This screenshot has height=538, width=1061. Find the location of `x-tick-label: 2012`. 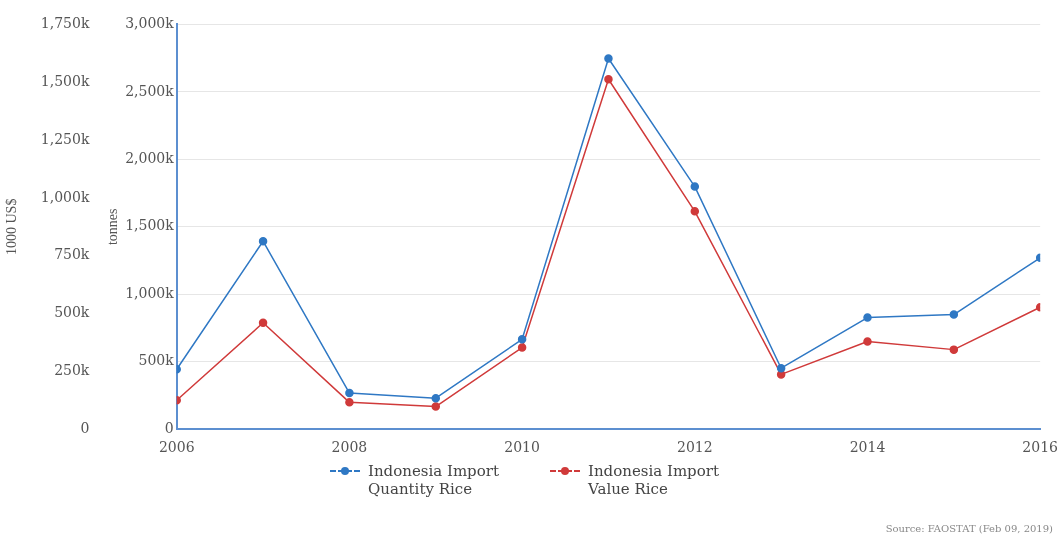

x-tick-label: 2012 is located at coordinates (694, 447).